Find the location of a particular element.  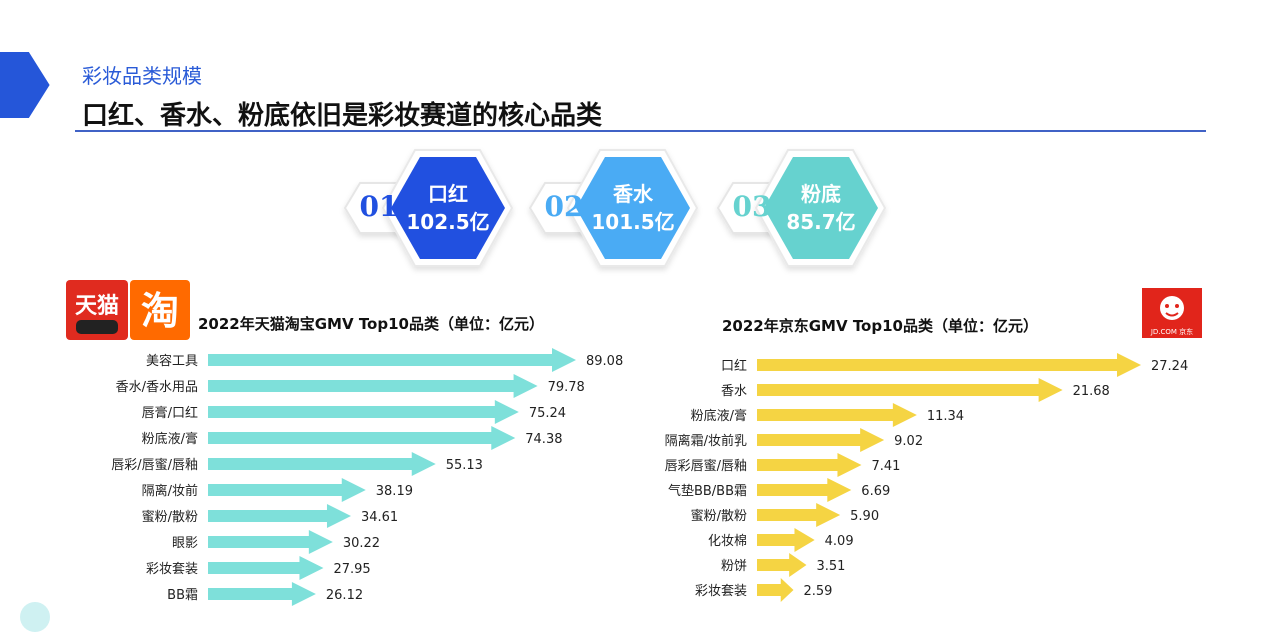

highlight-2-number: 02 is located at coordinates (564, 206).